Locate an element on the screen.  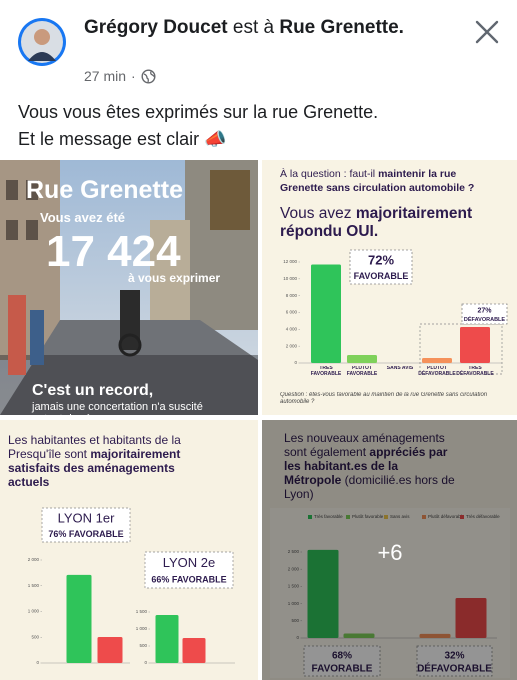
y-tick-label: 10 000 is located at coordinates (290, 278).